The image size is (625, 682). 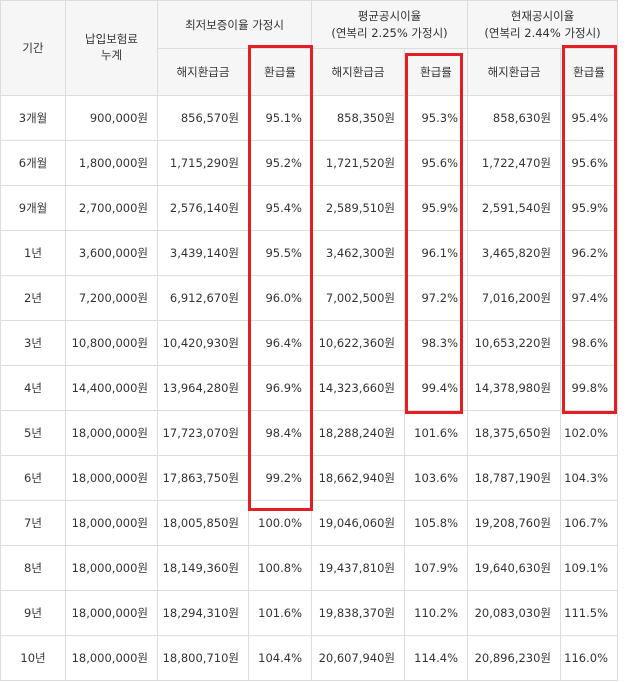 What do you see at coordinates (514, 613) in the screenshot?
I see `row-current-refund-amount: 20,083,030원` at bounding box center [514, 613].